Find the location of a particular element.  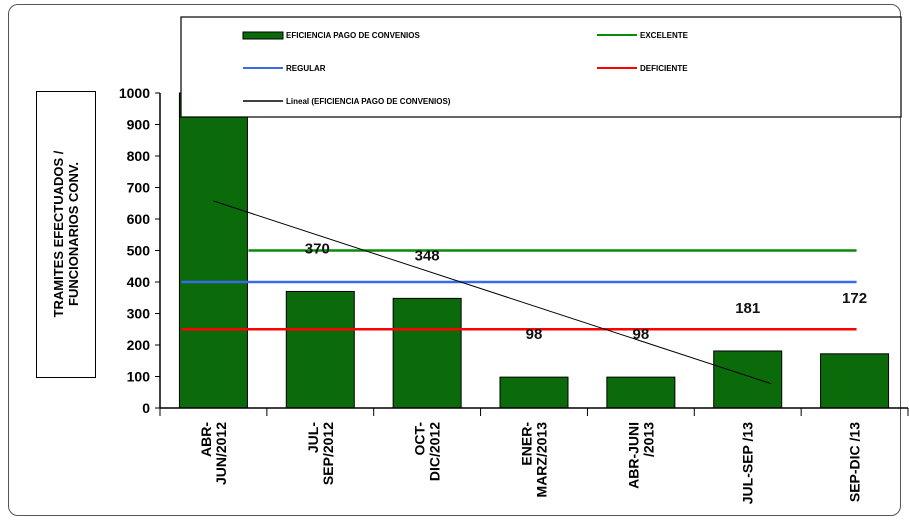

x-category-label-2: OCT- DIC/2012 is located at coordinates (427, 451).